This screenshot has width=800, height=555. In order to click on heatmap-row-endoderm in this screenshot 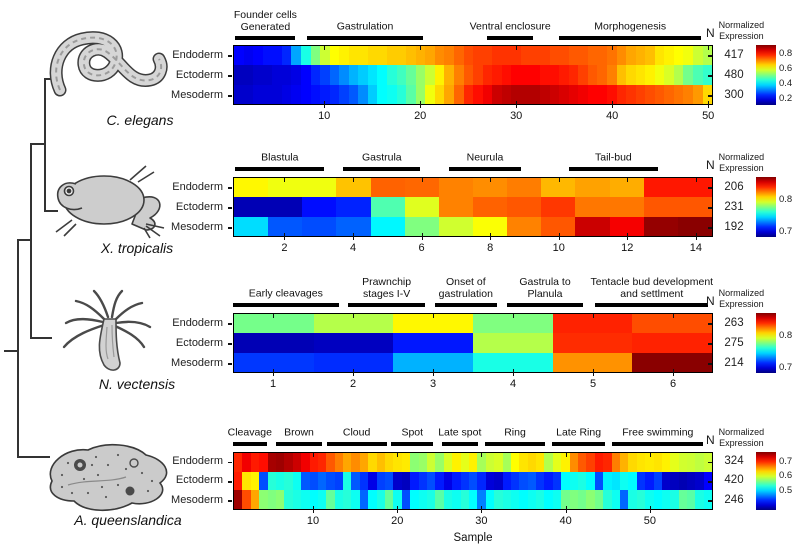, I will do `click(473, 324)`.